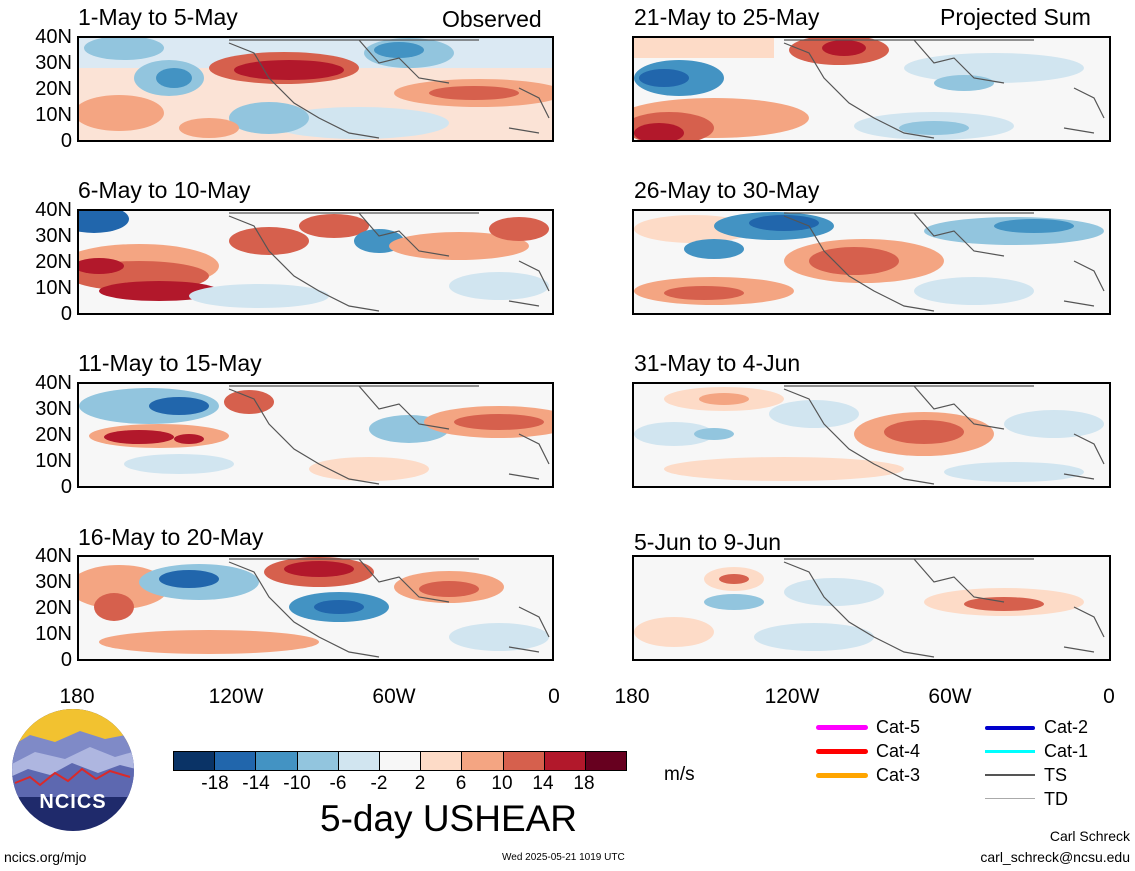 The width and height of the screenshot is (1135, 871). What do you see at coordinates (1010, 775) in the screenshot?
I see `legend-line-ts` at bounding box center [1010, 775].